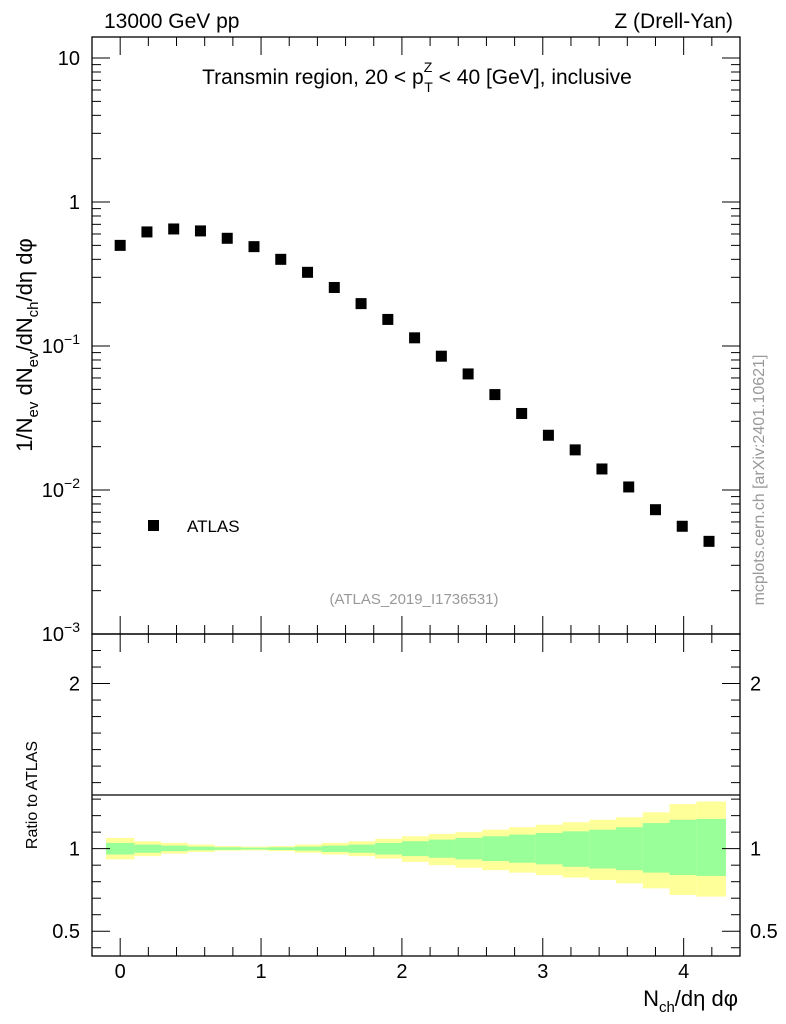 The image size is (786, 1024). I want to click on x-tick-label: 4, so click(683, 972).